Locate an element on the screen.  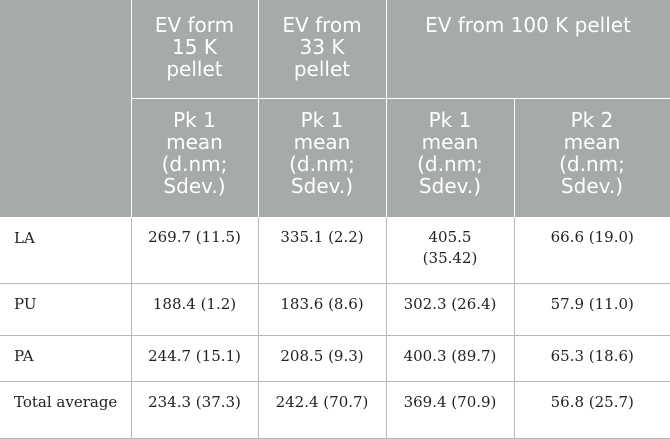
table-cell: 56.8 (25.7) is located at coordinates (591, 410).